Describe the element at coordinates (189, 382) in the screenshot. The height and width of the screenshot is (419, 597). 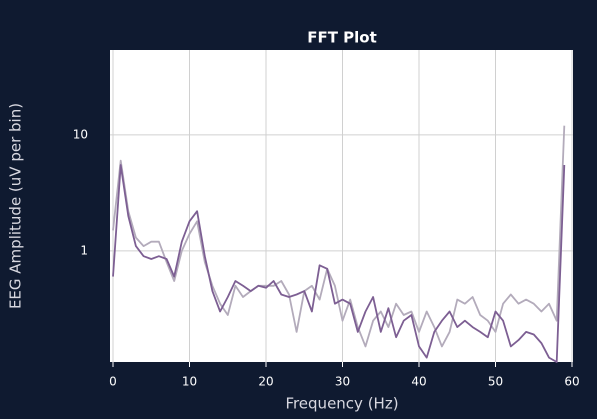
I see `x-tick-label: 10` at that location.